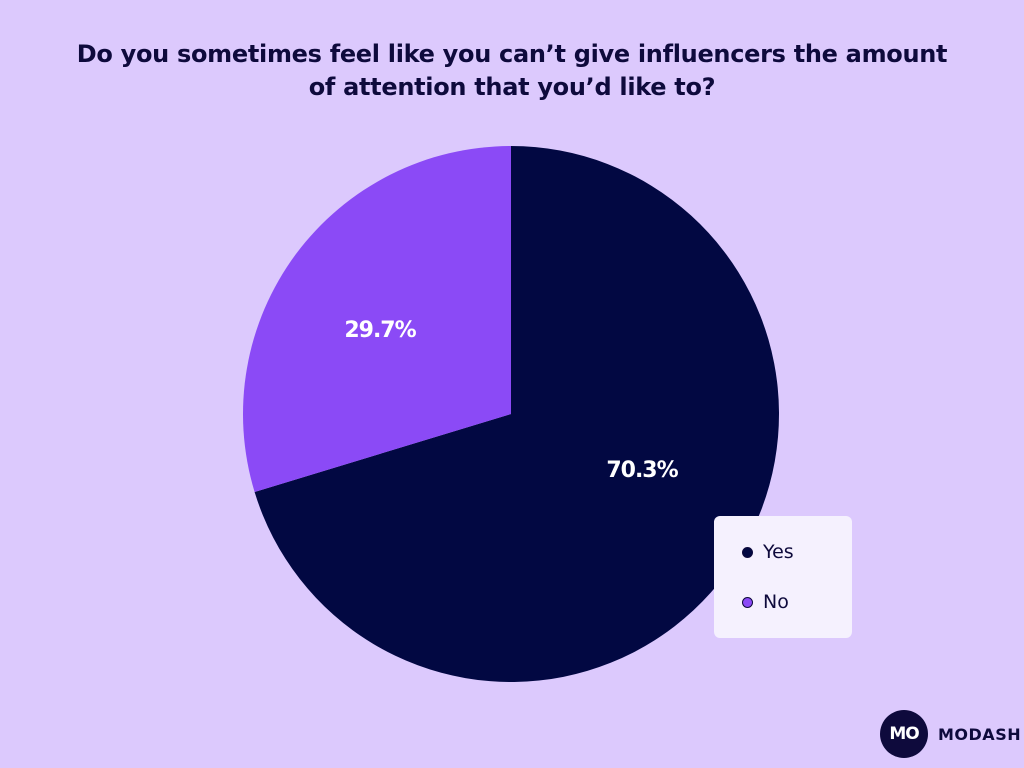 The image size is (1024, 768). What do you see at coordinates (980, 734) in the screenshot?
I see `brand-name: MODASH` at bounding box center [980, 734].